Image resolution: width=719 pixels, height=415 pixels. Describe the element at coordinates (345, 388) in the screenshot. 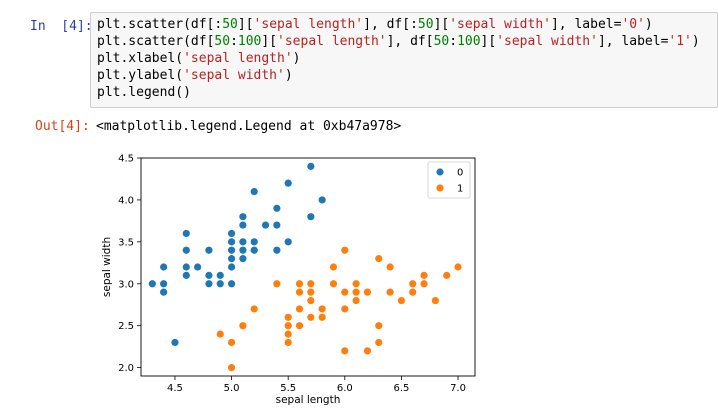

I see `x-tick-label: 6.0` at that location.